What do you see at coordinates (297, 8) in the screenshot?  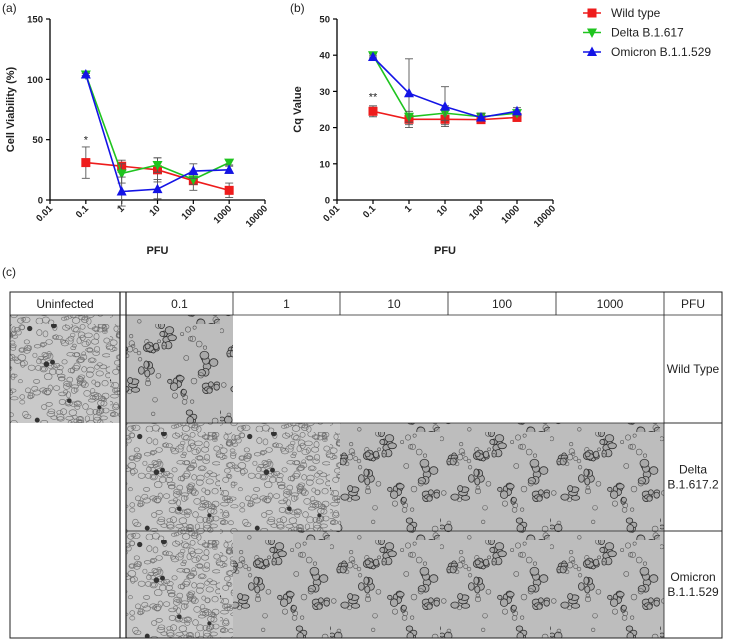 I see `panel-label: (b)` at bounding box center [297, 8].